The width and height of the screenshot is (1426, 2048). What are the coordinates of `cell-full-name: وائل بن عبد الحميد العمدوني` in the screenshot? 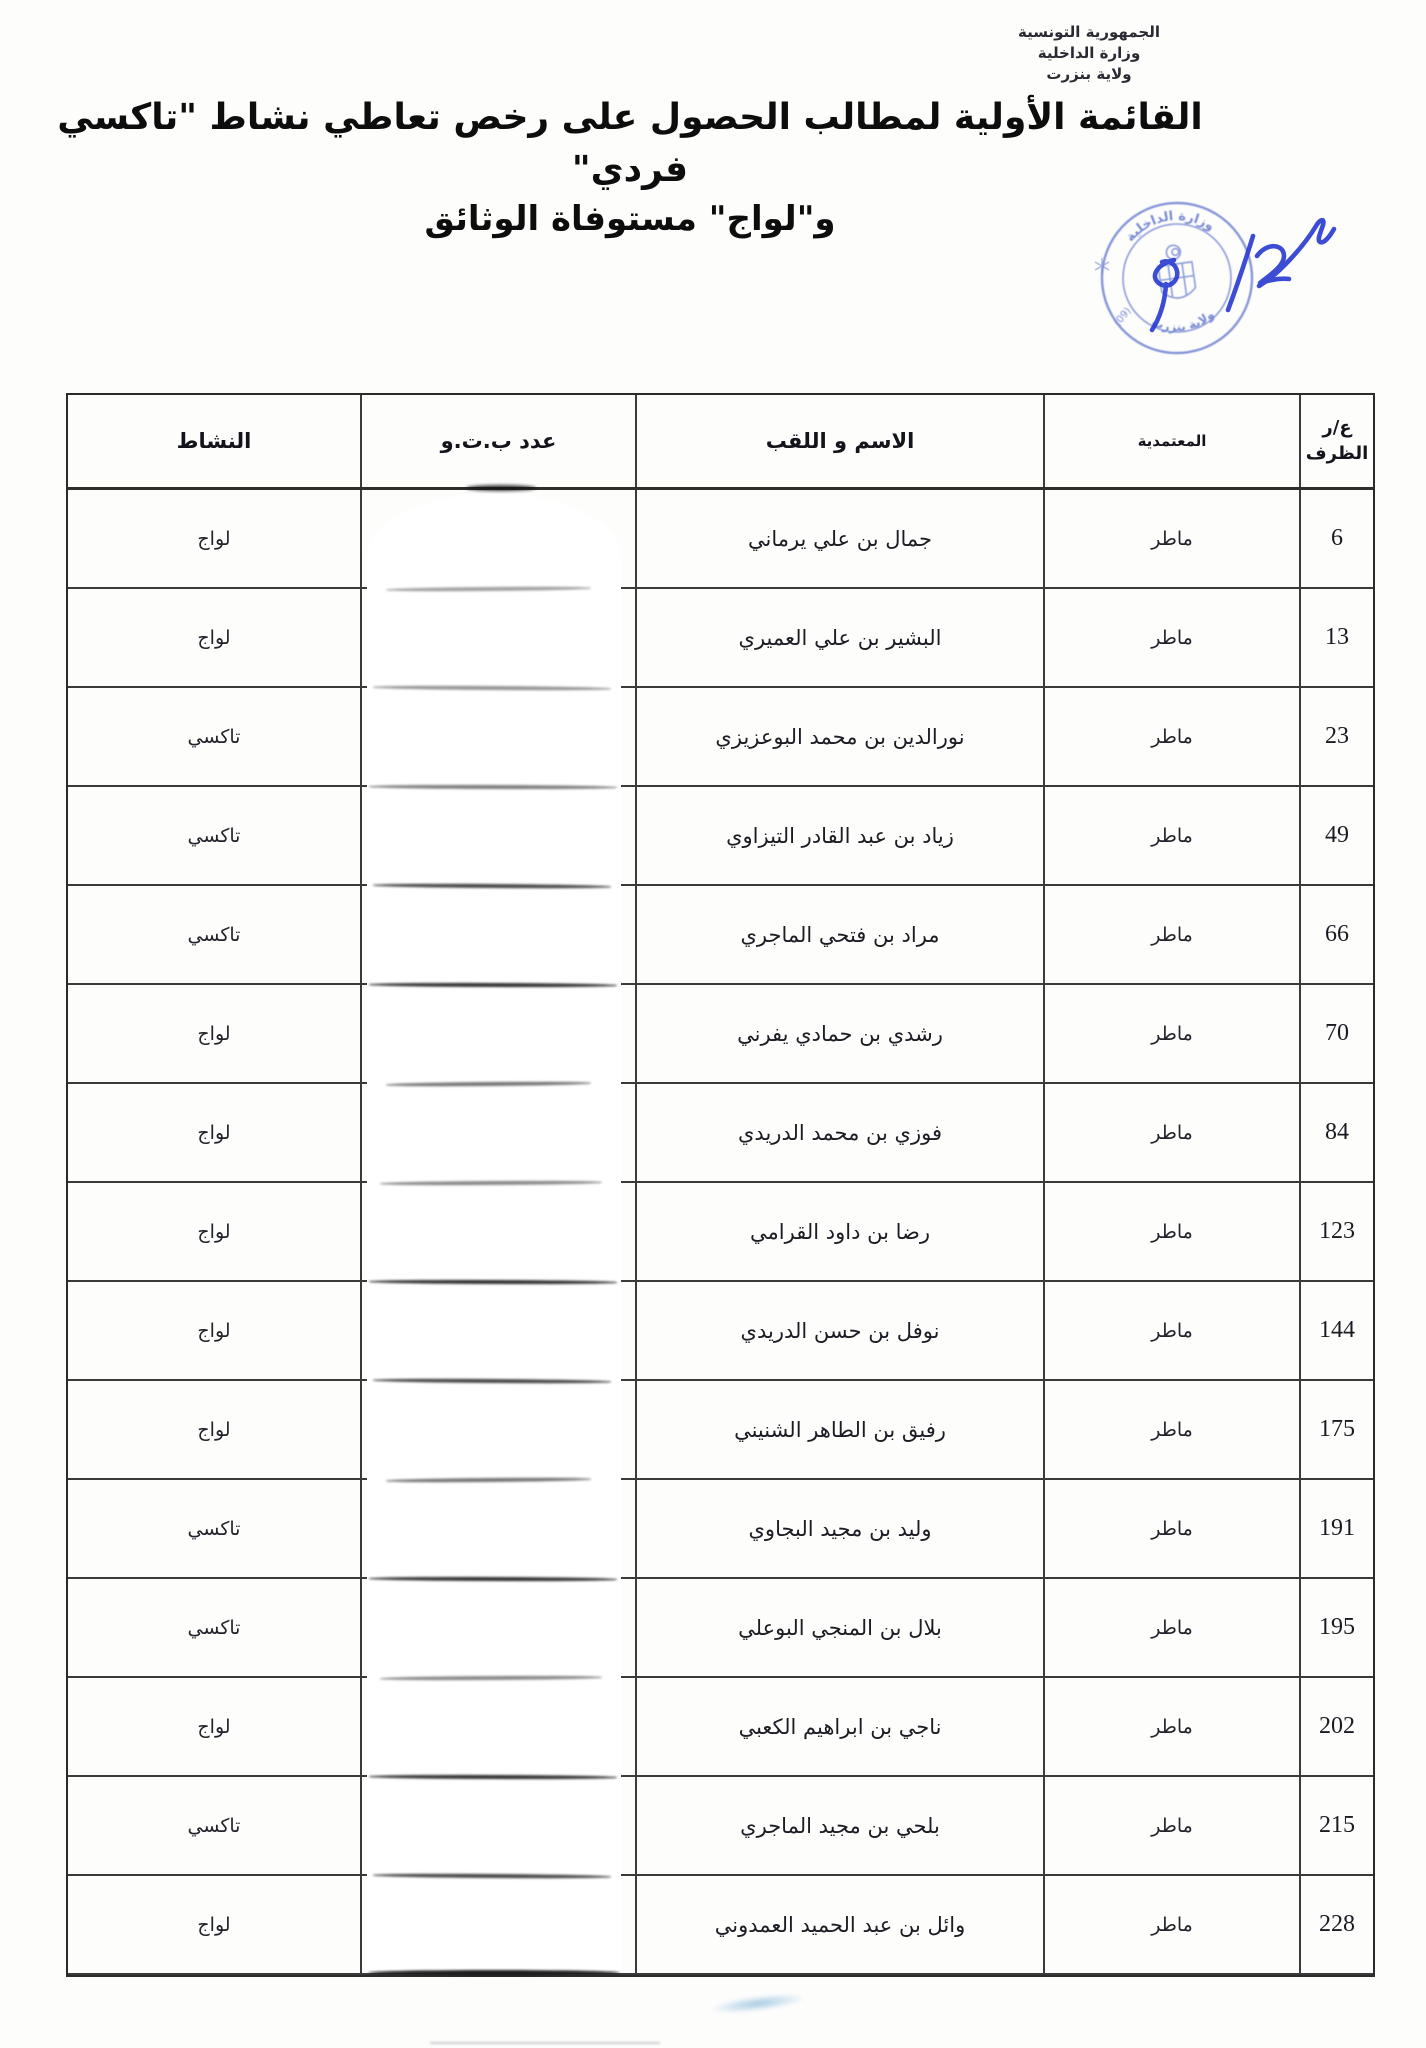 It's located at (839, 1924).